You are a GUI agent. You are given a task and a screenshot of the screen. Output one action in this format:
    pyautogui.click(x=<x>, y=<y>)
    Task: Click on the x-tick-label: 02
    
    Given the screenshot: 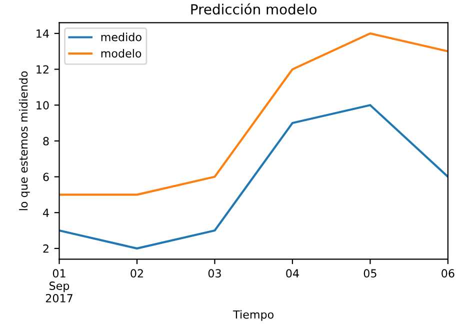 What is the action you would take?
    pyautogui.click(x=136, y=273)
    